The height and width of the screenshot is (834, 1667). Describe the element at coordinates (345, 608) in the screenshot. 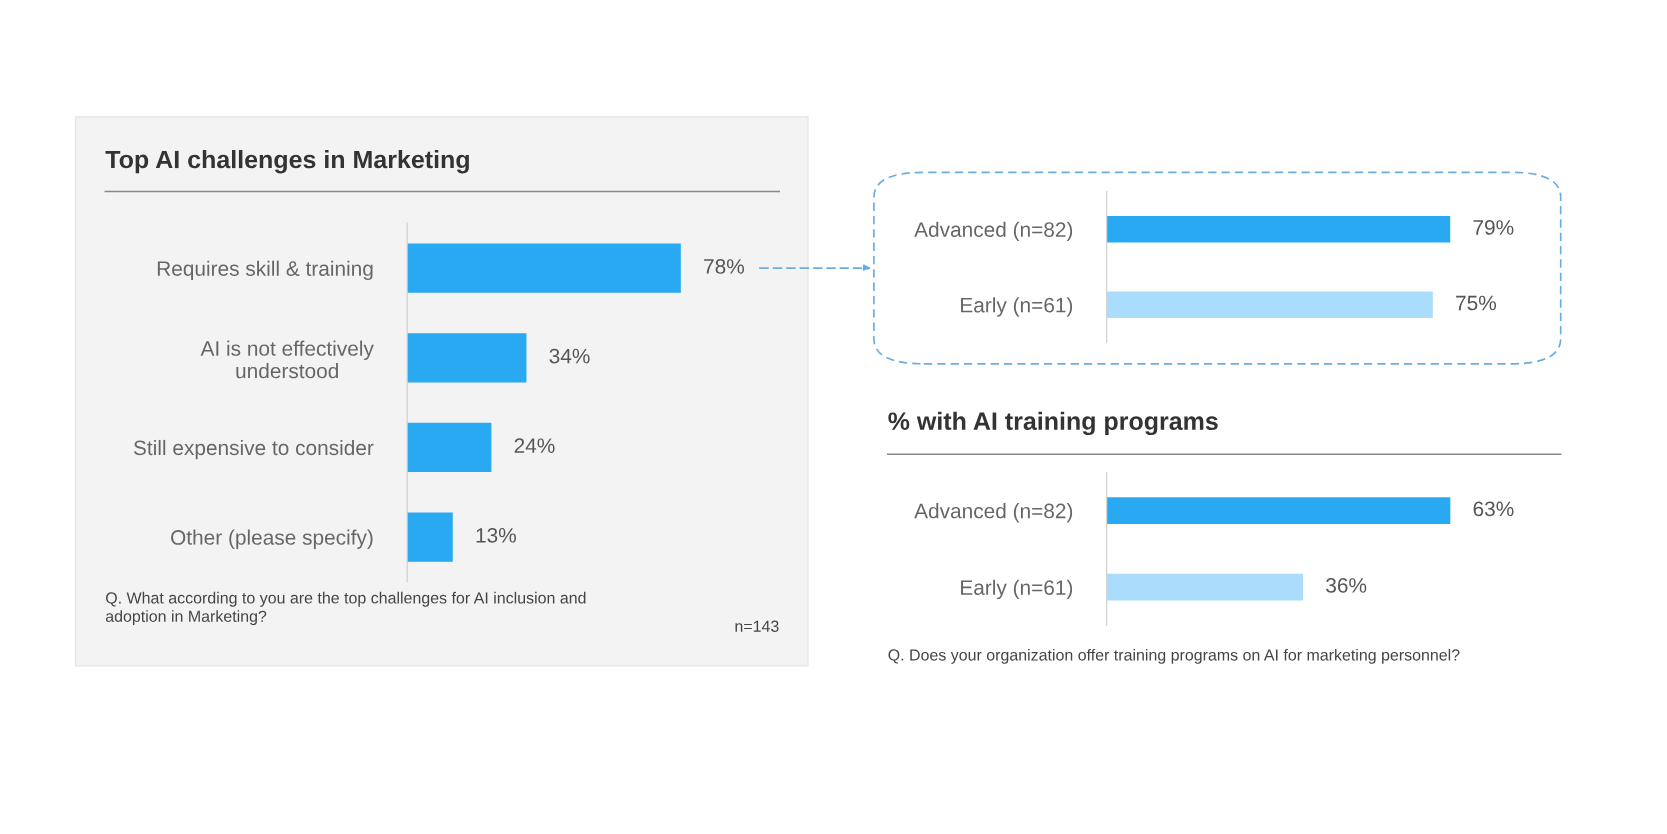

I see `text: Q. What according to you are the top challenges for AI inclusion and adoption in Marketing?` at that location.